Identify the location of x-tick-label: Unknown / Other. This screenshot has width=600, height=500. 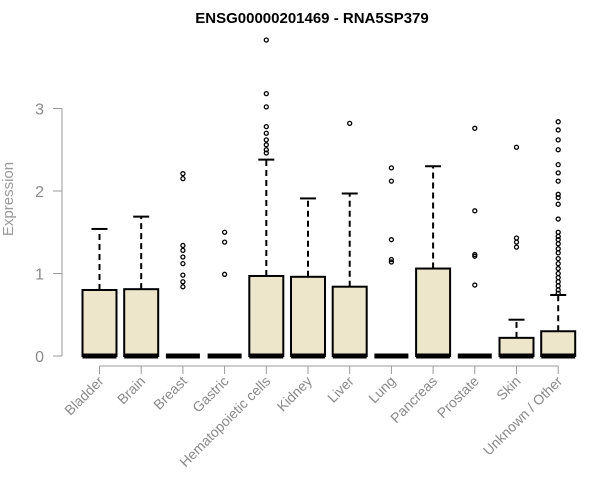
(523, 416).